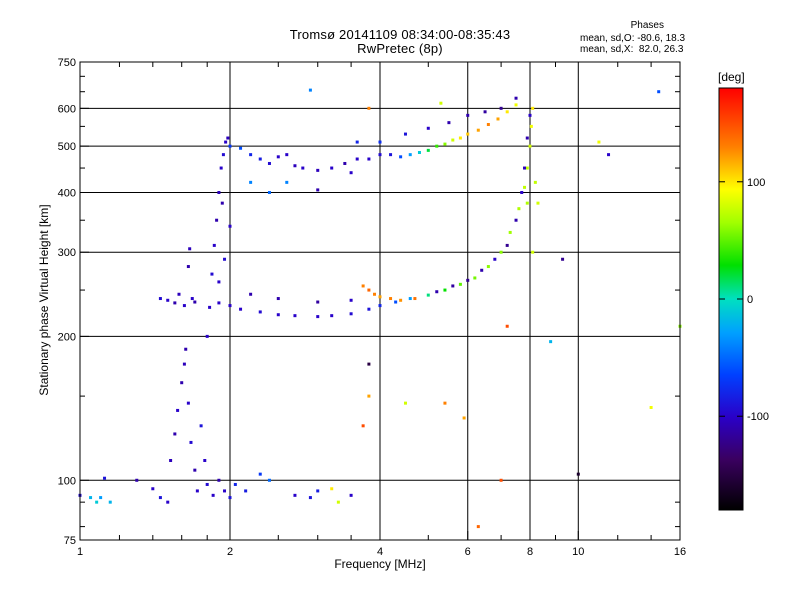 The image size is (800, 600). I want to click on y-tick-label: 200, so click(67, 337).